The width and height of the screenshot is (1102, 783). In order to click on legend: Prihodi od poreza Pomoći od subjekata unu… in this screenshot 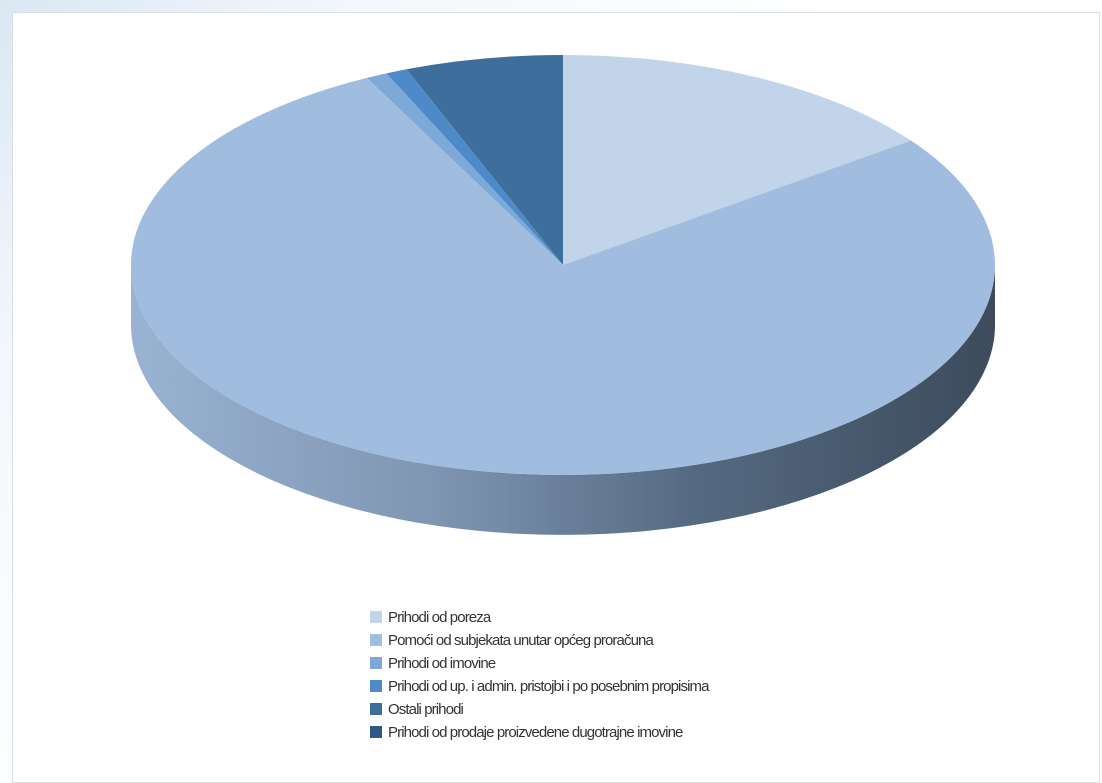, I will do `click(539, 675)`.